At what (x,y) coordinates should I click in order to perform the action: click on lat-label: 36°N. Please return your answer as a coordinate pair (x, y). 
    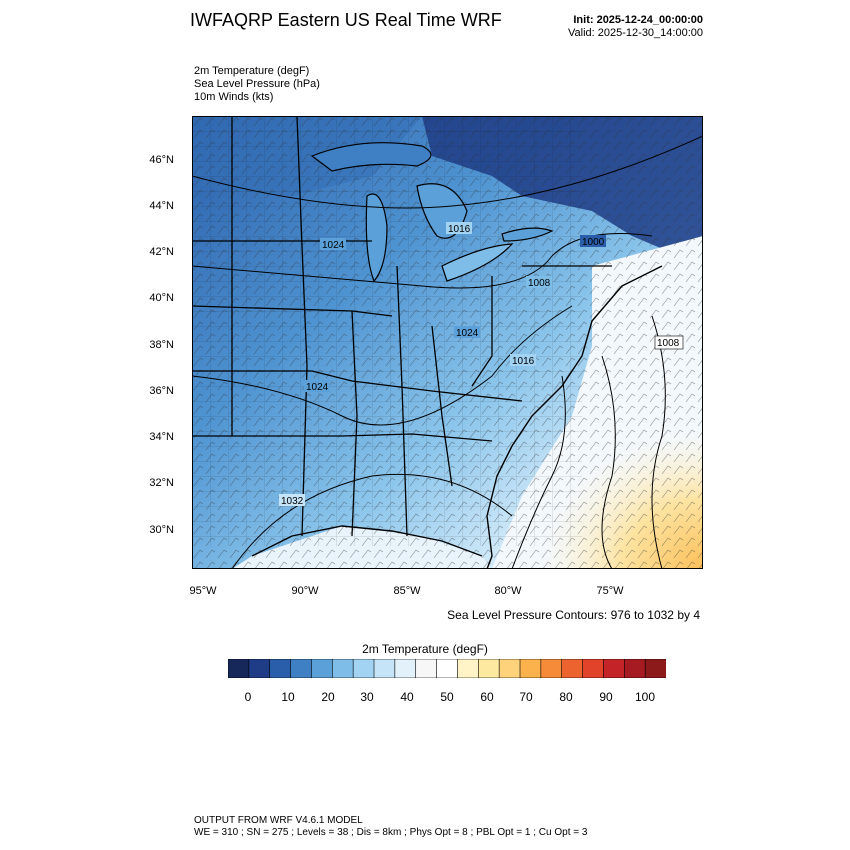
    Looking at the image, I should click on (161, 391).